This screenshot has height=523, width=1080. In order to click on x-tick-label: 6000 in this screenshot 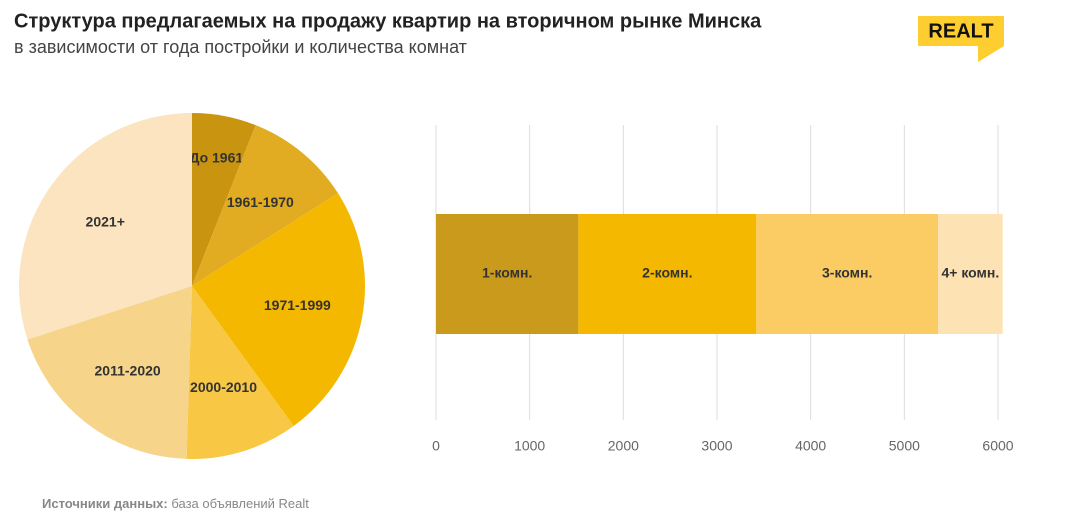, I will do `click(997, 446)`.